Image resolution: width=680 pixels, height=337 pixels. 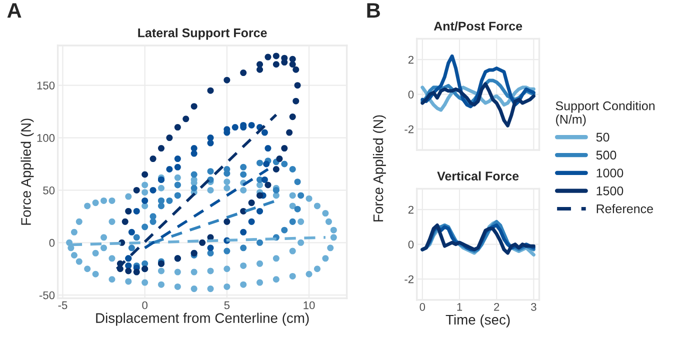 What do you see at coordinates (202, 34) in the screenshot?
I see `chart-title: Lateral Support Force` at bounding box center [202, 34].